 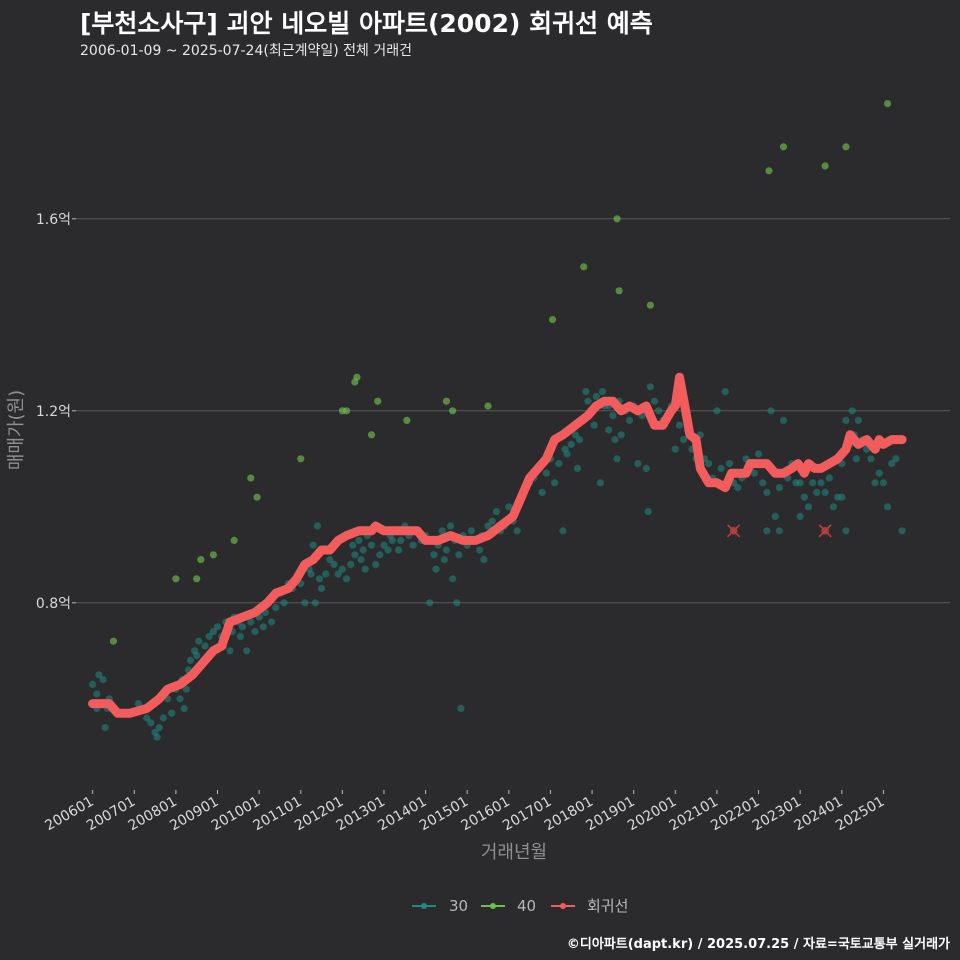 I want to click on legend-item-regression: 회귀선, so click(x=589, y=906).